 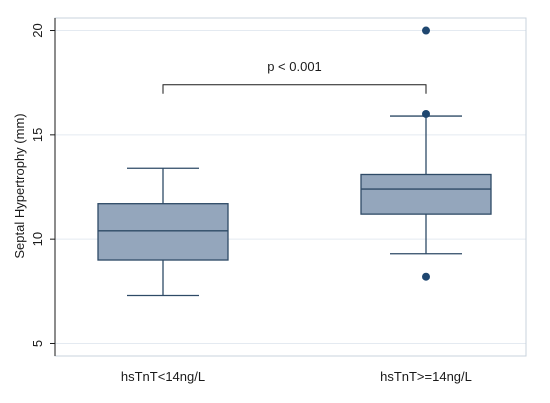 I want to click on y-tick-label-20: 20, so click(x=37, y=30).